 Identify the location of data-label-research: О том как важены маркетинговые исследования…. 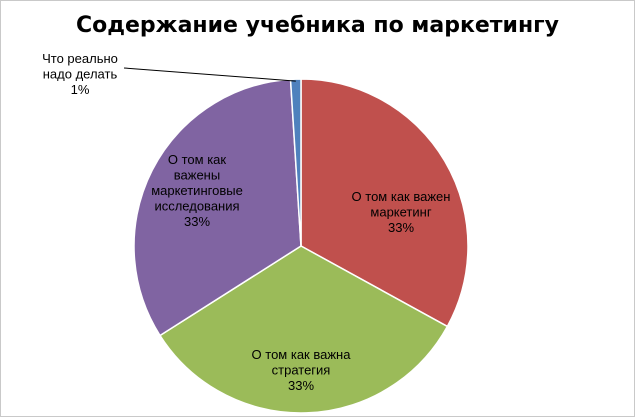
(197, 190).